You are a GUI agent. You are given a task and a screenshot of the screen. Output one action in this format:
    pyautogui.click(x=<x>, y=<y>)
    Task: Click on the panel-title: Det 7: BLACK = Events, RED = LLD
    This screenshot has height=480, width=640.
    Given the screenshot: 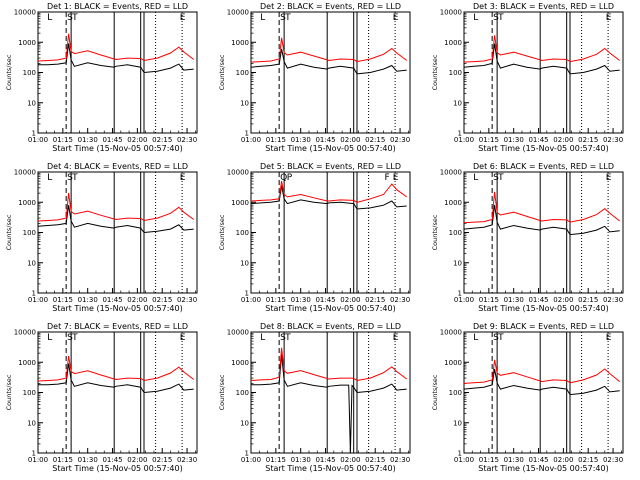 What is the action you would take?
    pyautogui.click(x=117, y=326)
    